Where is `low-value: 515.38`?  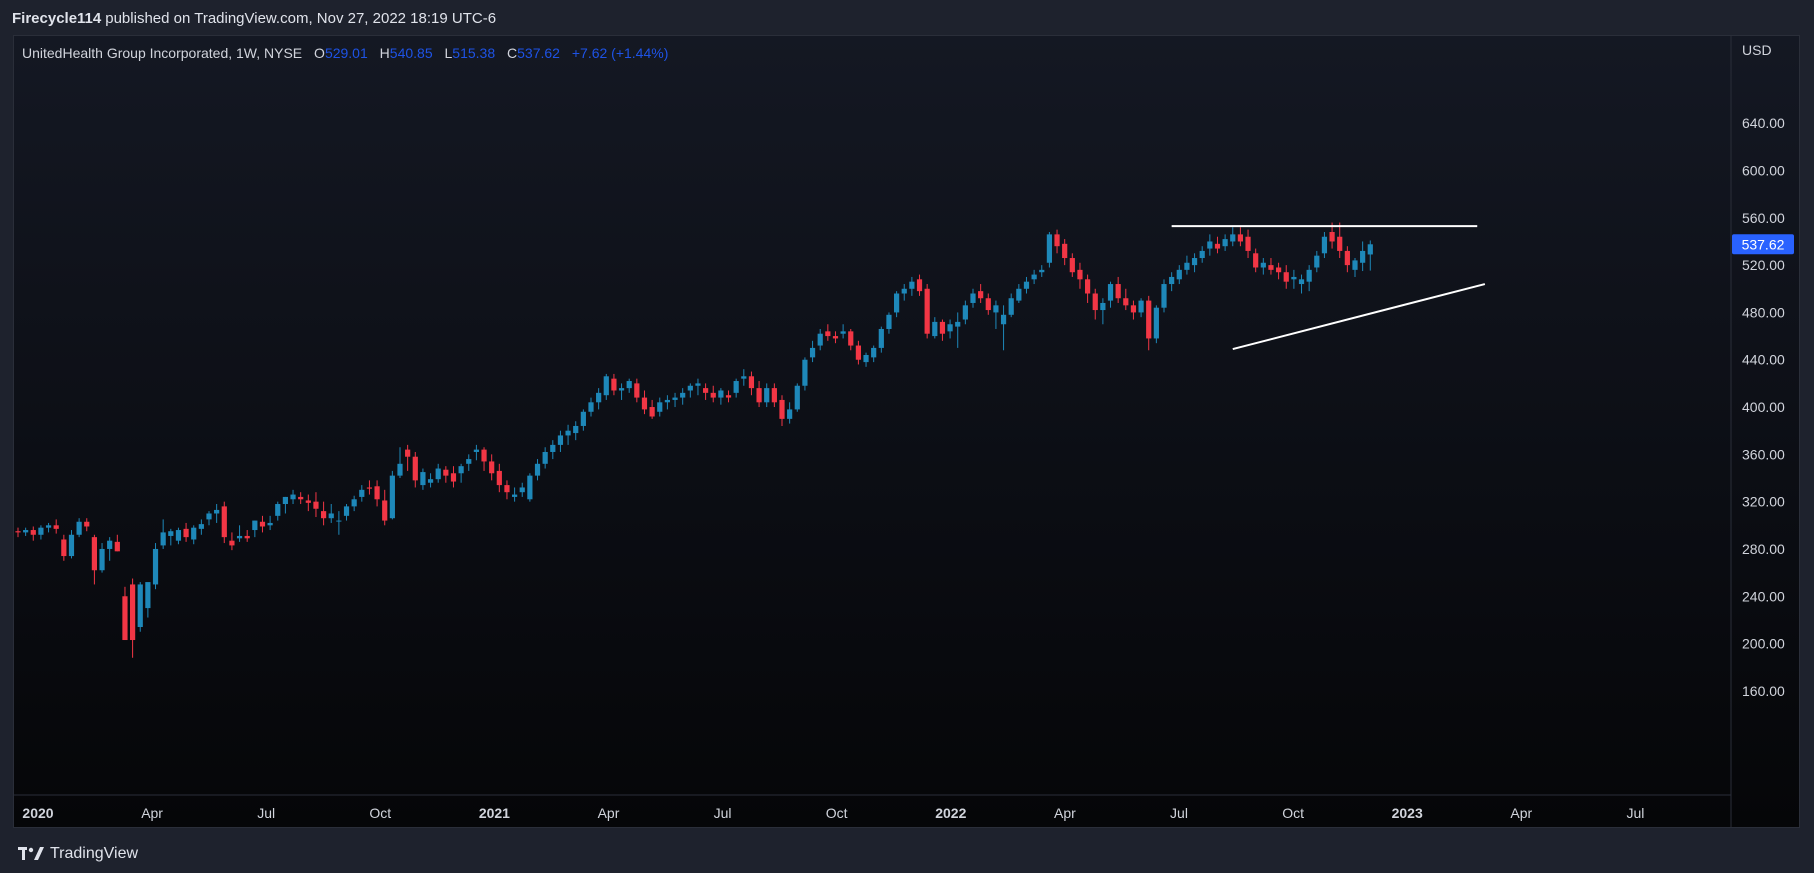
low-value: 515.38 is located at coordinates (474, 53).